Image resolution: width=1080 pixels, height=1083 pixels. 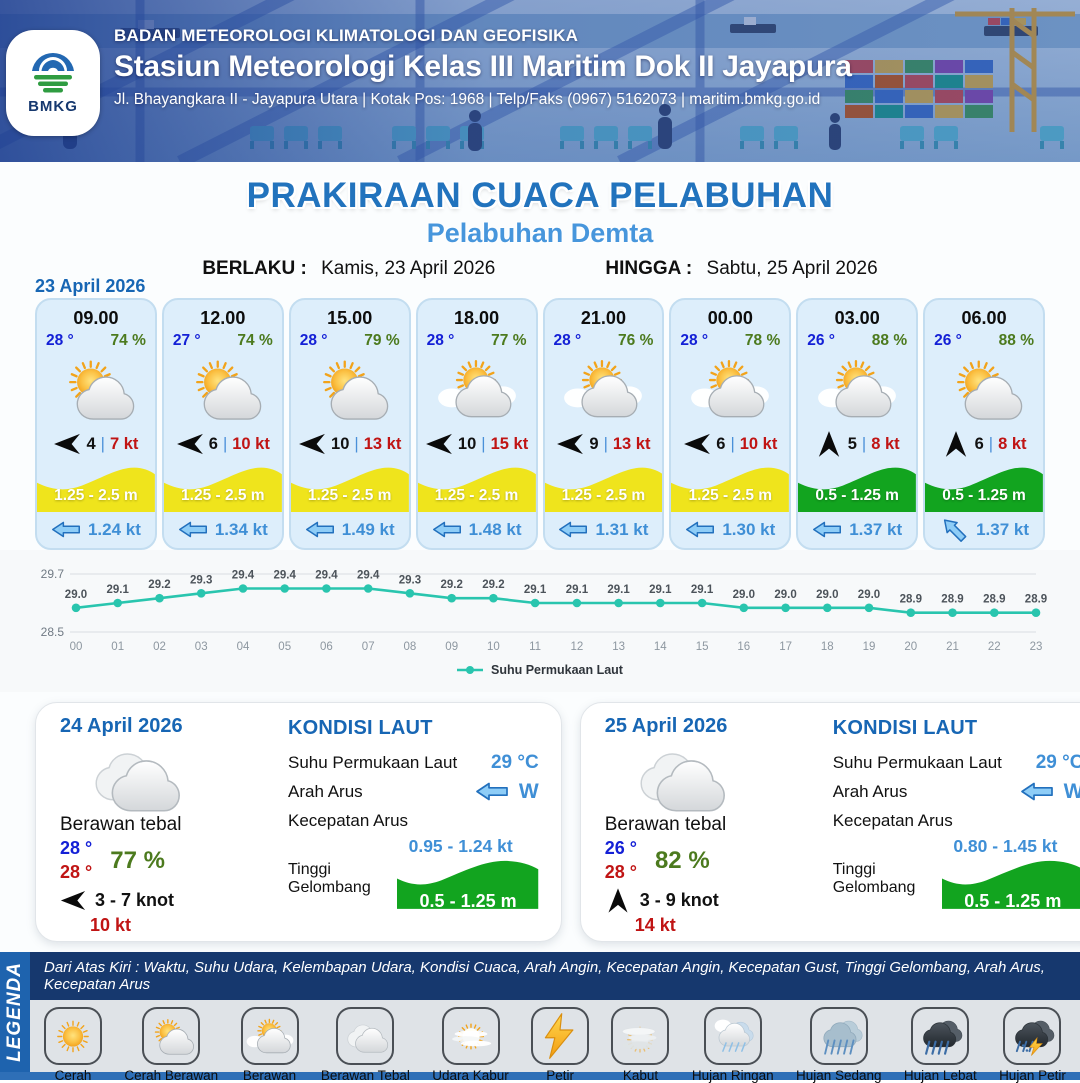 What do you see at coordinates (785, 595) in the screenshot?
I see `svg-text: 29.0` at bounding box center [785, 595].